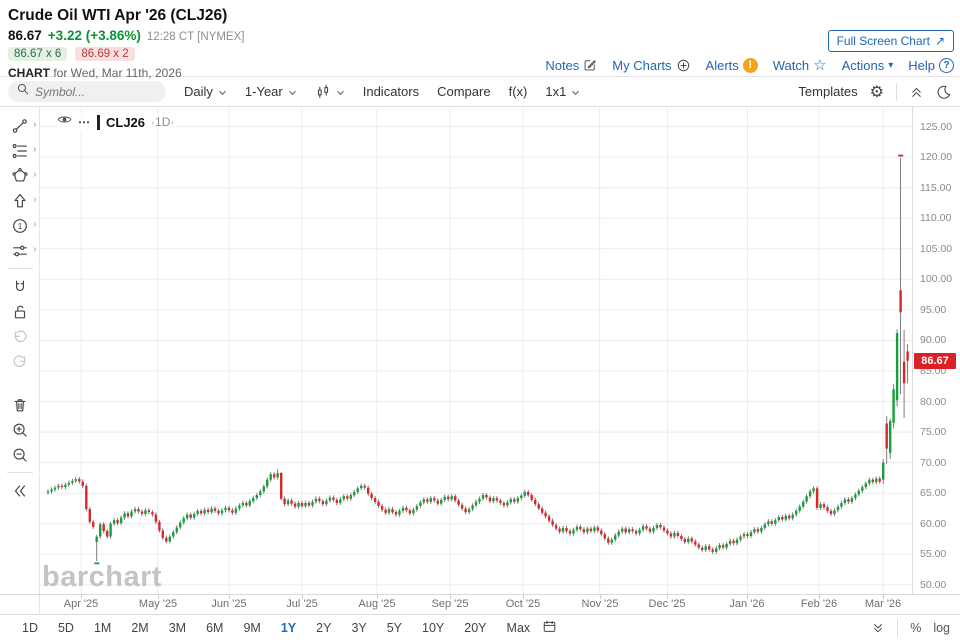 This screenshot has width=960, height=643. I want to click on watch-link: Watch ☆, so click(800, 65).